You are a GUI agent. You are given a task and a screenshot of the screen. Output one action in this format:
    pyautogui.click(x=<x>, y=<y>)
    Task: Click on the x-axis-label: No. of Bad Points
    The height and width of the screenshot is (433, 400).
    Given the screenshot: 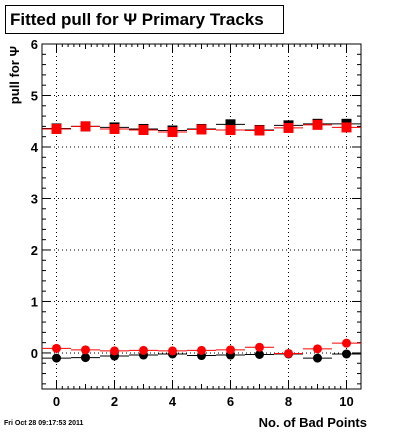 What is the action you would take?
    pyautogui.click(x=313, y=422)
    